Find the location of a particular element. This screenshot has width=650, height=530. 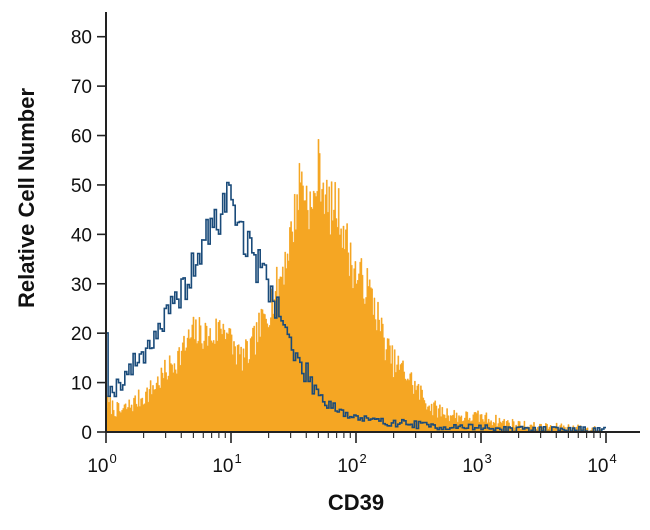

y-tick-label: 10 is located at coordinates (81, 384).